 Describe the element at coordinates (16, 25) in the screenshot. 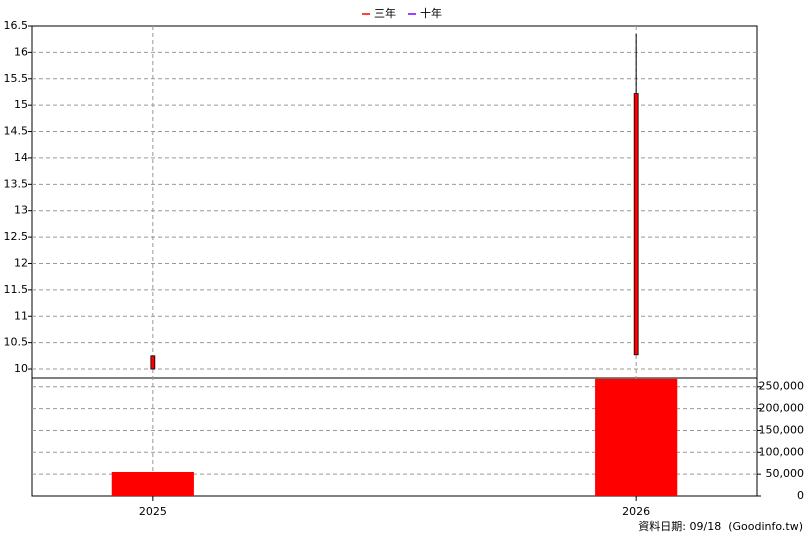

I see `y-tick-label: 16.5` at that location.